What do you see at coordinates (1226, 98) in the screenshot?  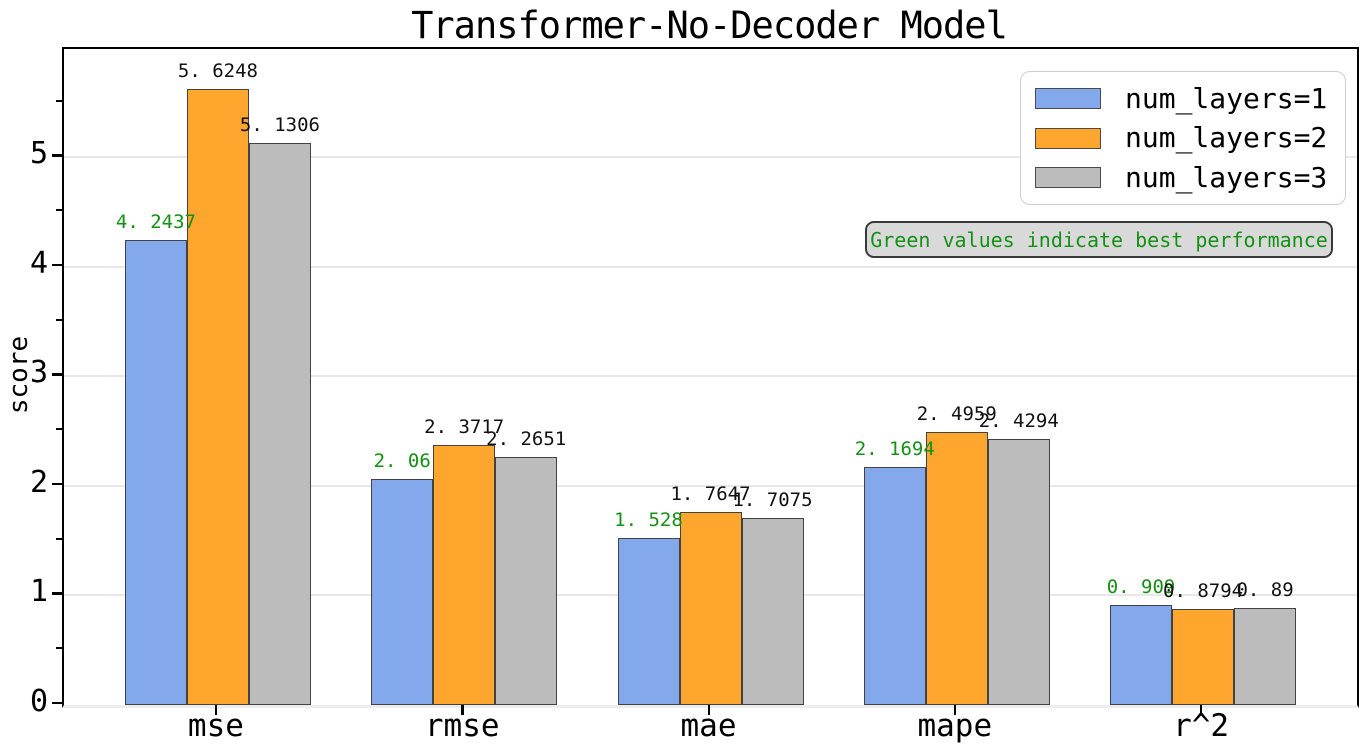 I see `legend-label: num_layers=1` at bounding box center [1226, 98].